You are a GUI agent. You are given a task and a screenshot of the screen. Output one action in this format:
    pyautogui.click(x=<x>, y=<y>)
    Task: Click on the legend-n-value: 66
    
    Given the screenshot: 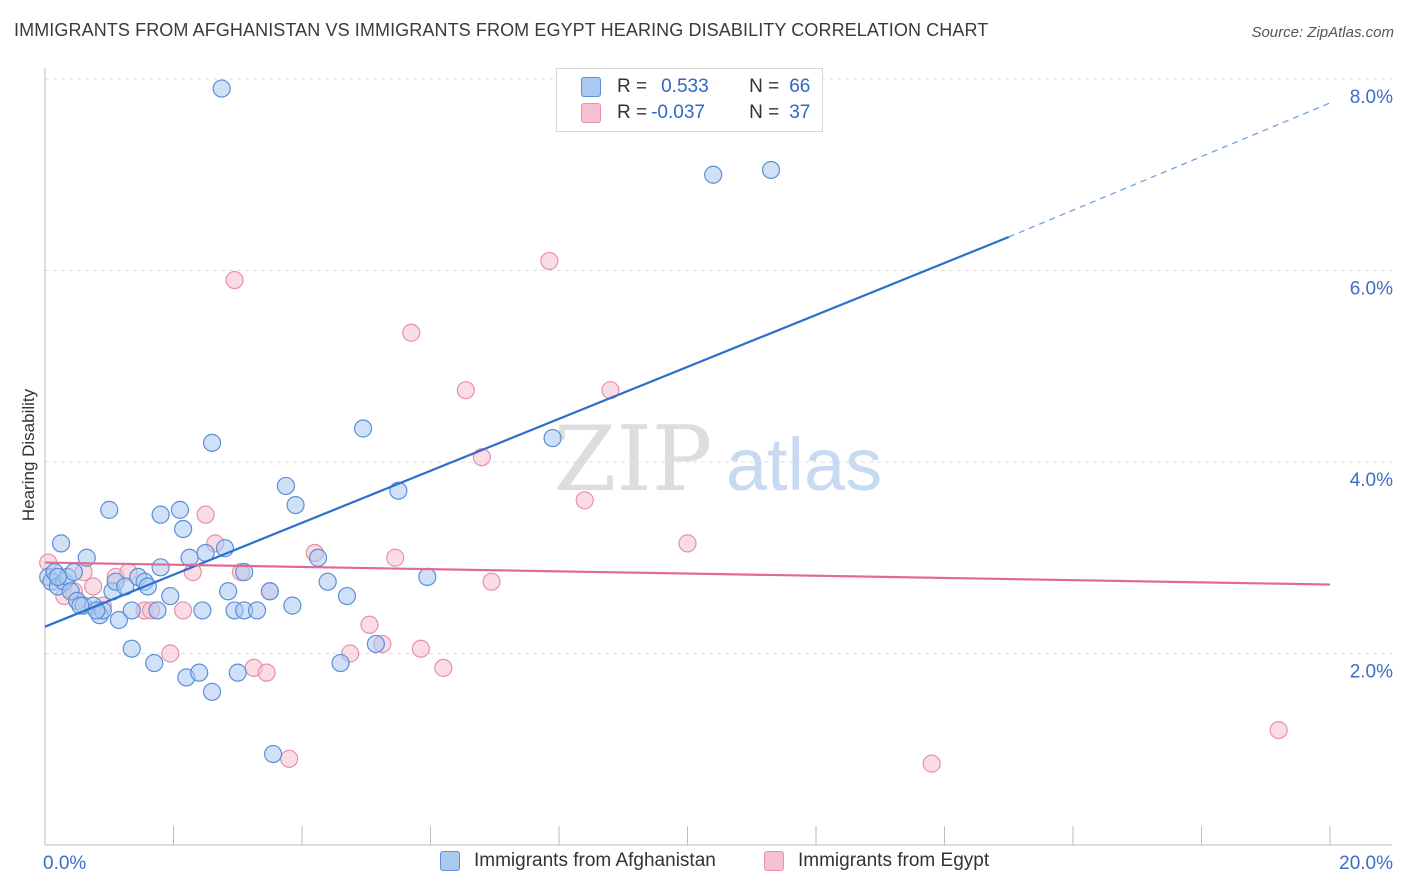 What is the action you would take?
    pyautogui.click(x=800, y=86)
    